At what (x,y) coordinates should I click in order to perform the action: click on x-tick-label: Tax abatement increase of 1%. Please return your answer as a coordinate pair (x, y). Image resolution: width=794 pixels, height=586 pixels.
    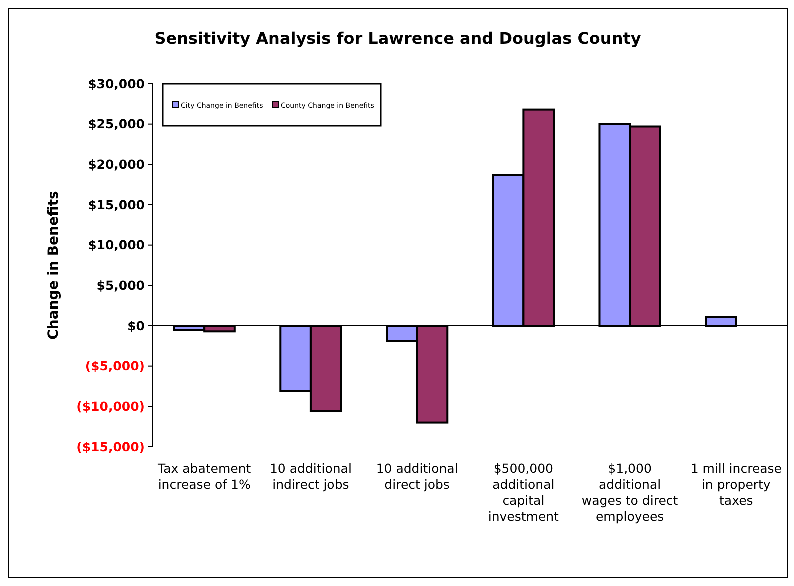
    Looking at the image, I should click on (204, 476).